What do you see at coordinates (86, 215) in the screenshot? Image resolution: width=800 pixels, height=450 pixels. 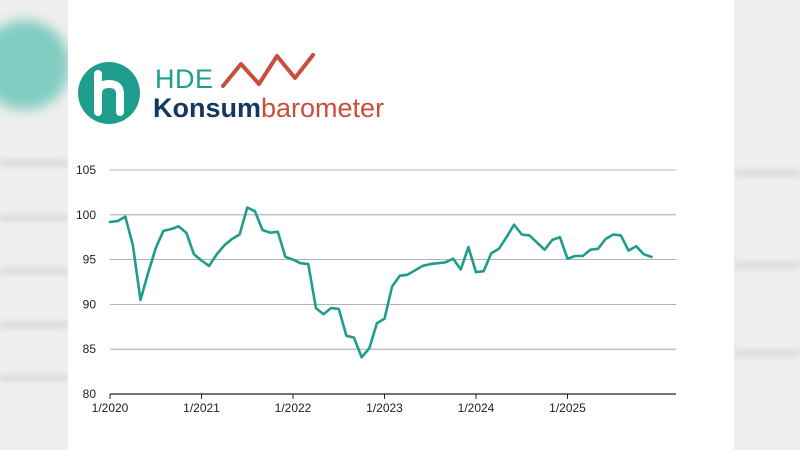 I see `y-tick-label: 100` at bounding box center [86, 215].